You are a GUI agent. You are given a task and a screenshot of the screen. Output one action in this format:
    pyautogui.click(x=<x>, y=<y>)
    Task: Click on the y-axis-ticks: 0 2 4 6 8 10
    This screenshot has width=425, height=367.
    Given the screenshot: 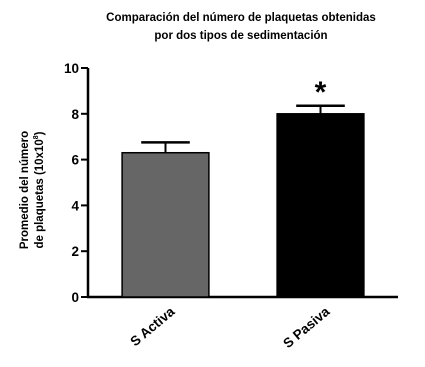 What is the action you would take?
    pyautogui.click(x=76, y=183)
    